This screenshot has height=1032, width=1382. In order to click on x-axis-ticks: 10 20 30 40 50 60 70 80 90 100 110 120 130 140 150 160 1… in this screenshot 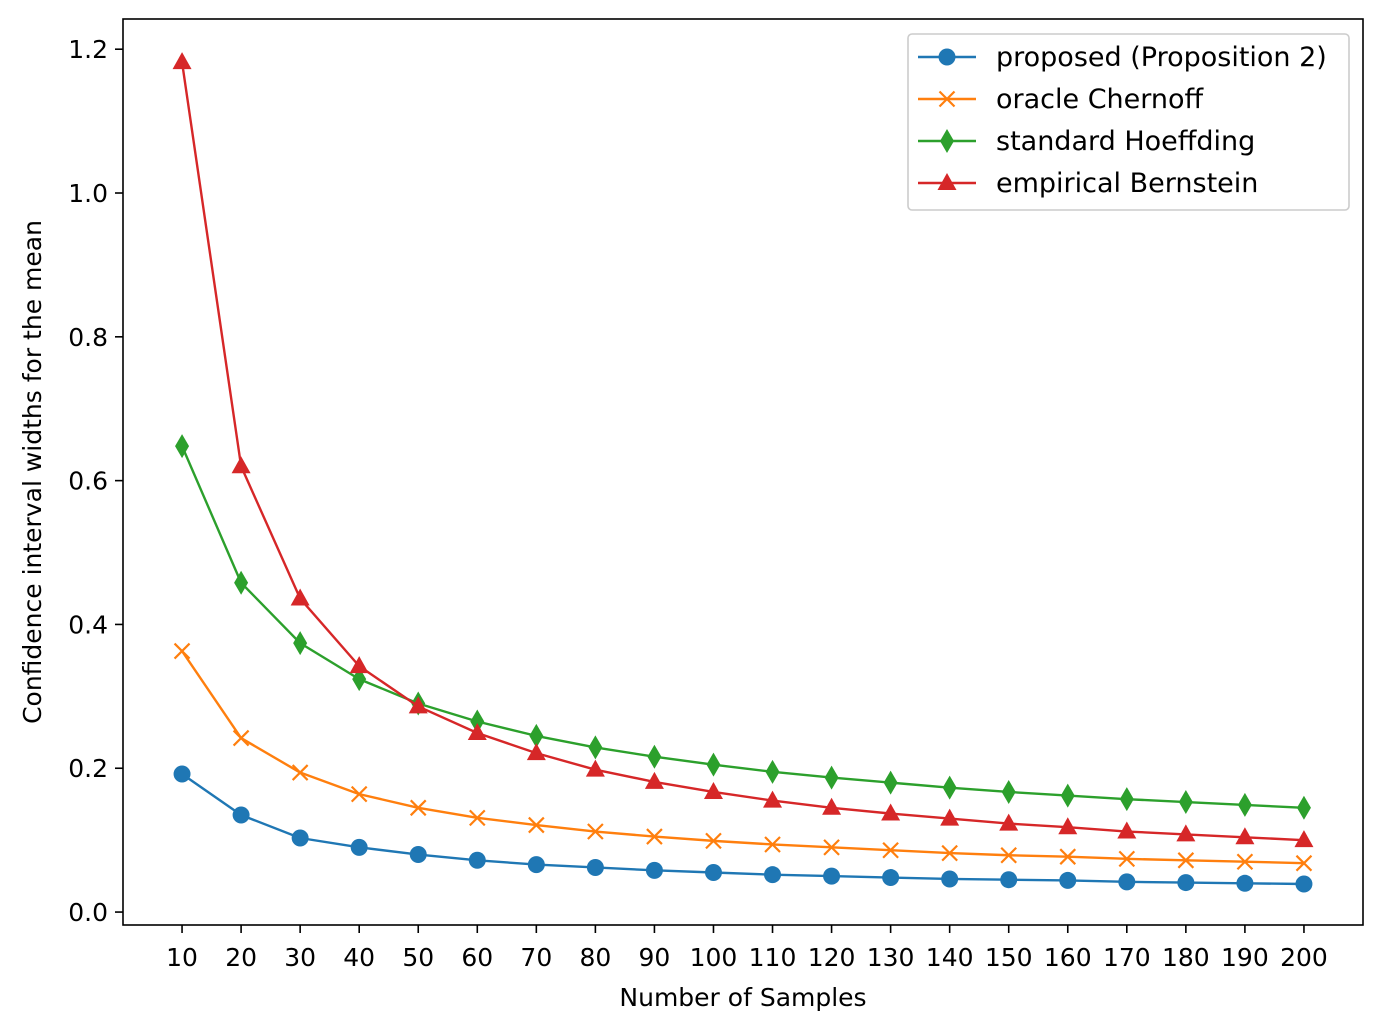, I will do `click(747, 948)`.